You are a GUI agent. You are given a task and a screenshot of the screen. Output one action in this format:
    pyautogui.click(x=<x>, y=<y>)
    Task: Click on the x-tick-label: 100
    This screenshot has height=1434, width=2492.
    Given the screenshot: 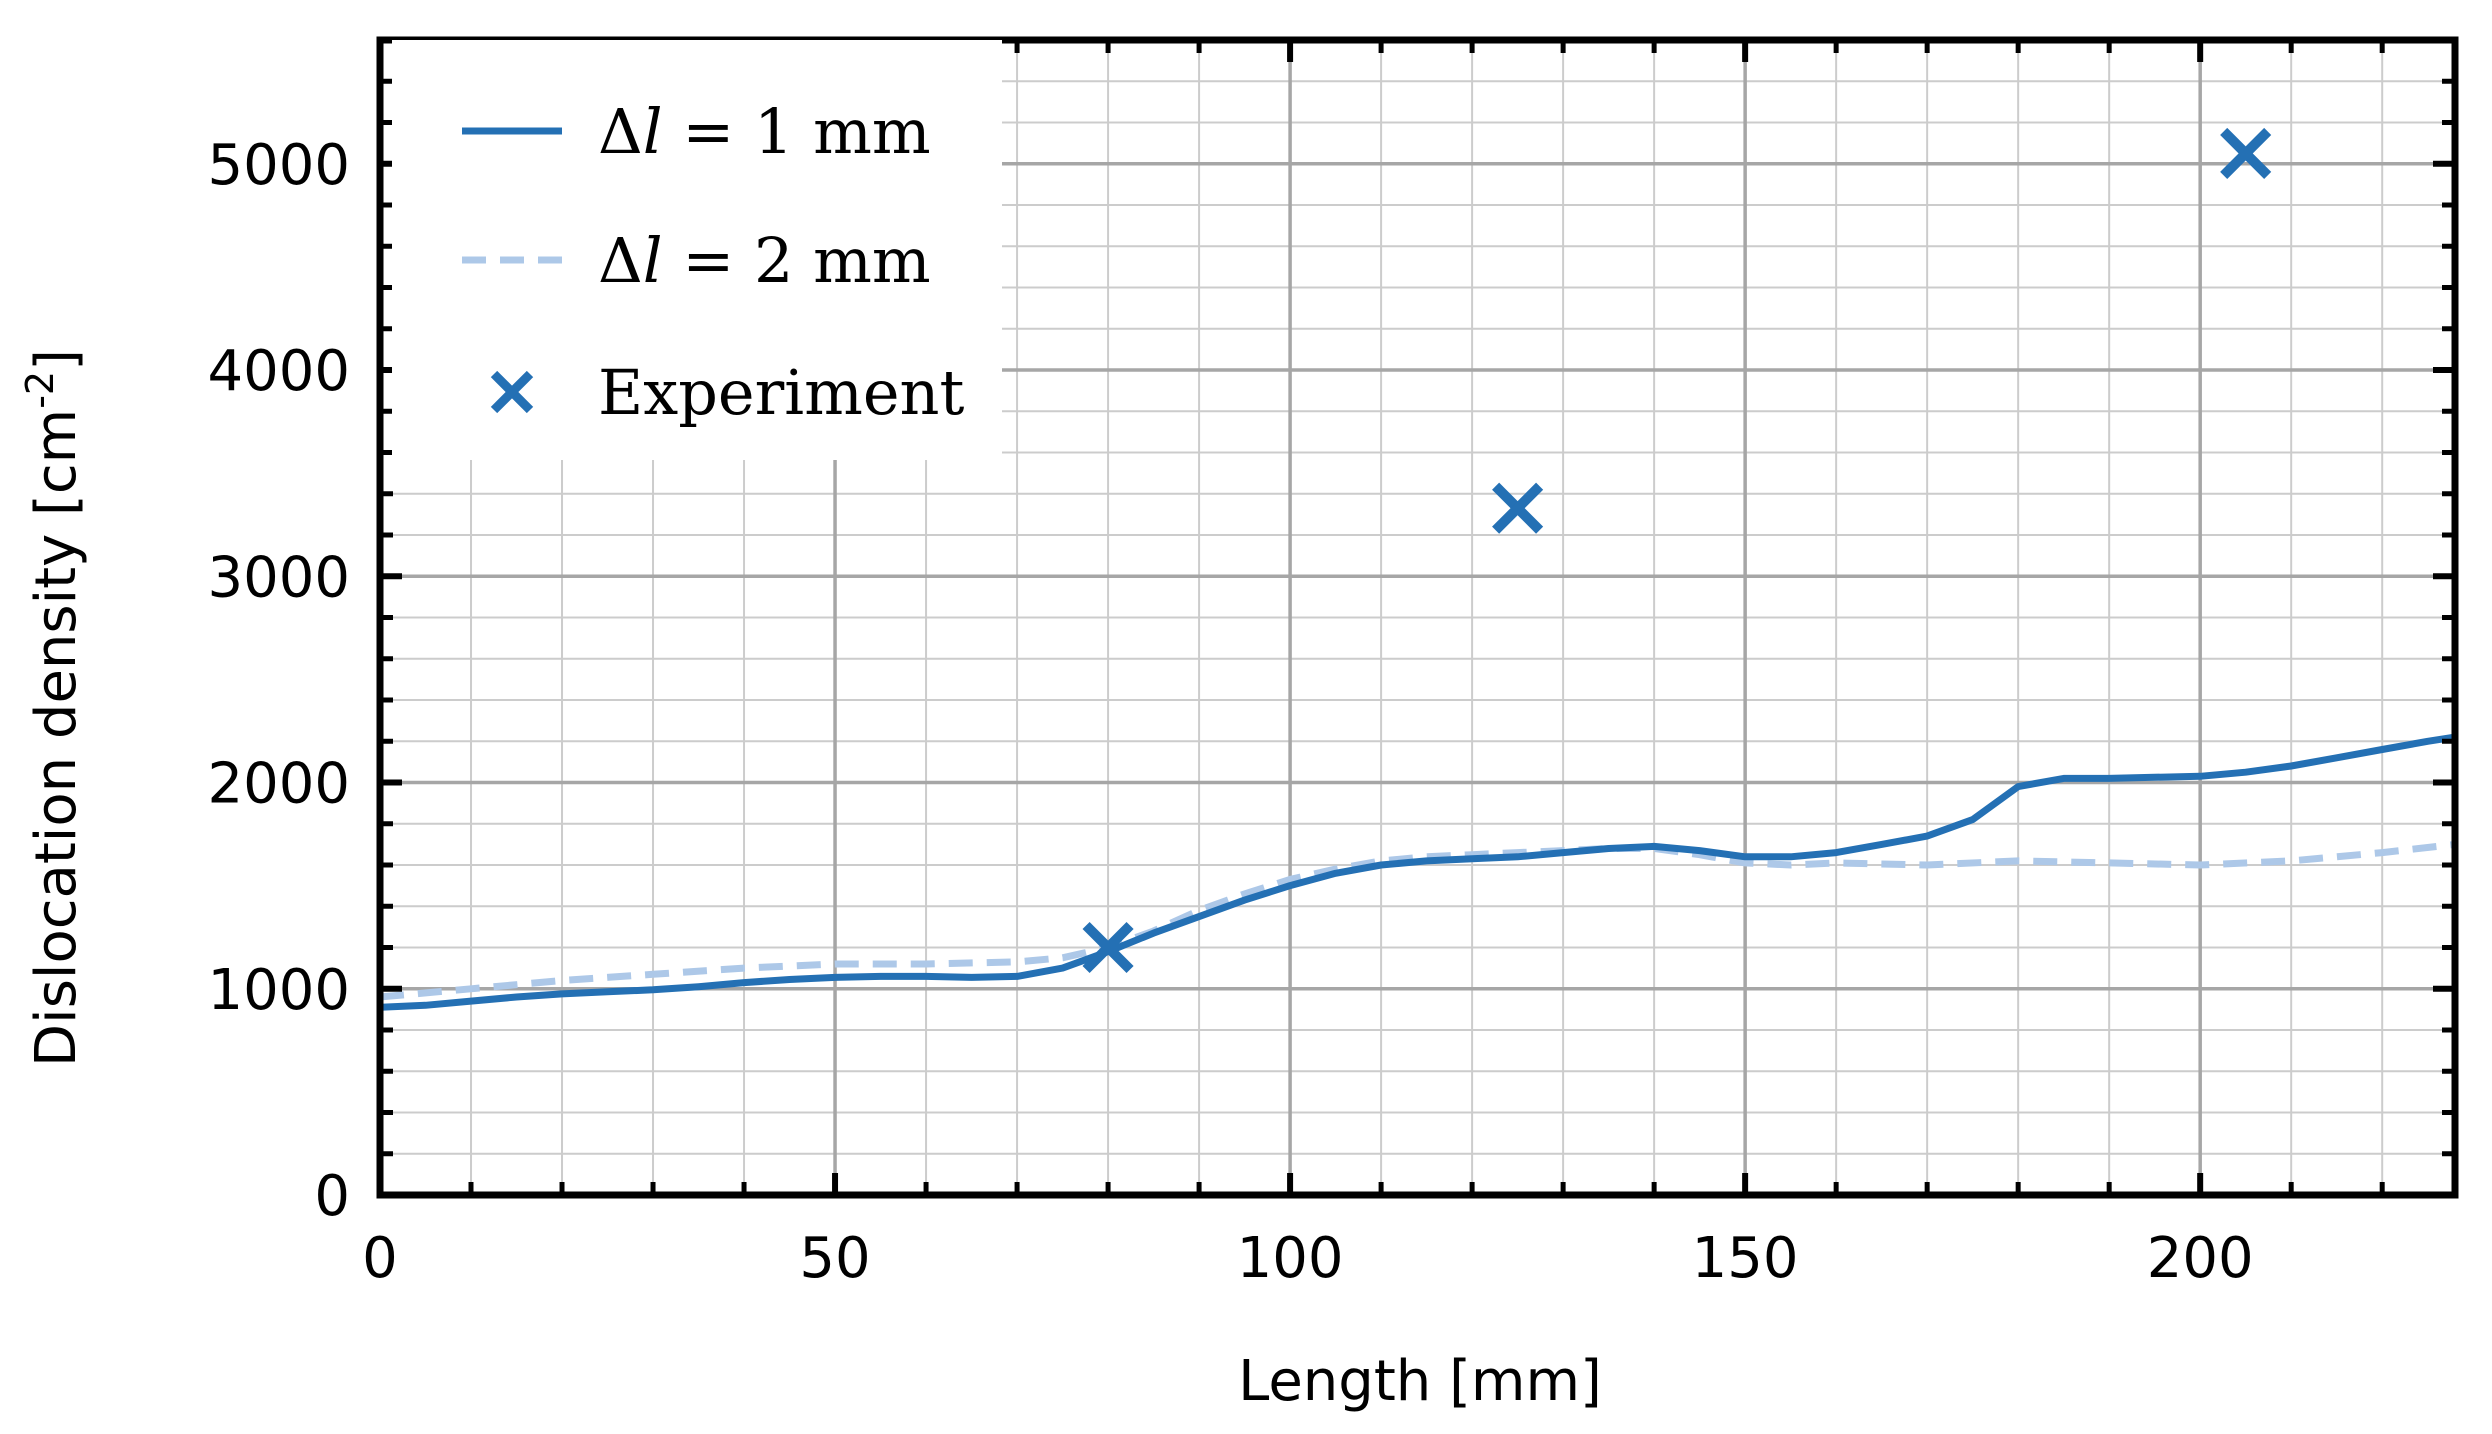 What is the action you would take?
    pyautogui.click(x=1290, y=1258)
    